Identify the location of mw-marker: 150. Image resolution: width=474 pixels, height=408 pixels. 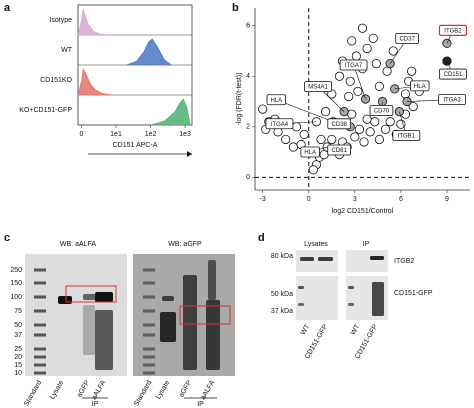
(16, 283).